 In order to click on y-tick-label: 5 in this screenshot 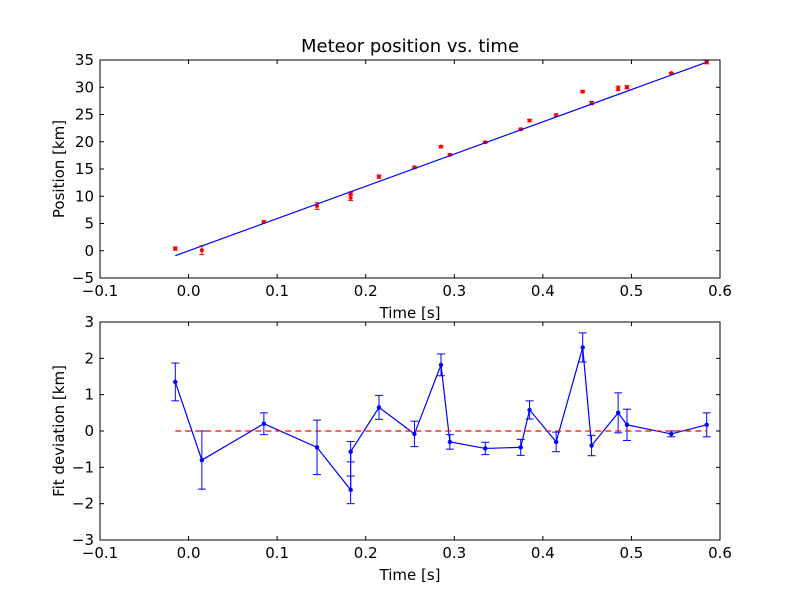, I will do `click(89, 224)`.